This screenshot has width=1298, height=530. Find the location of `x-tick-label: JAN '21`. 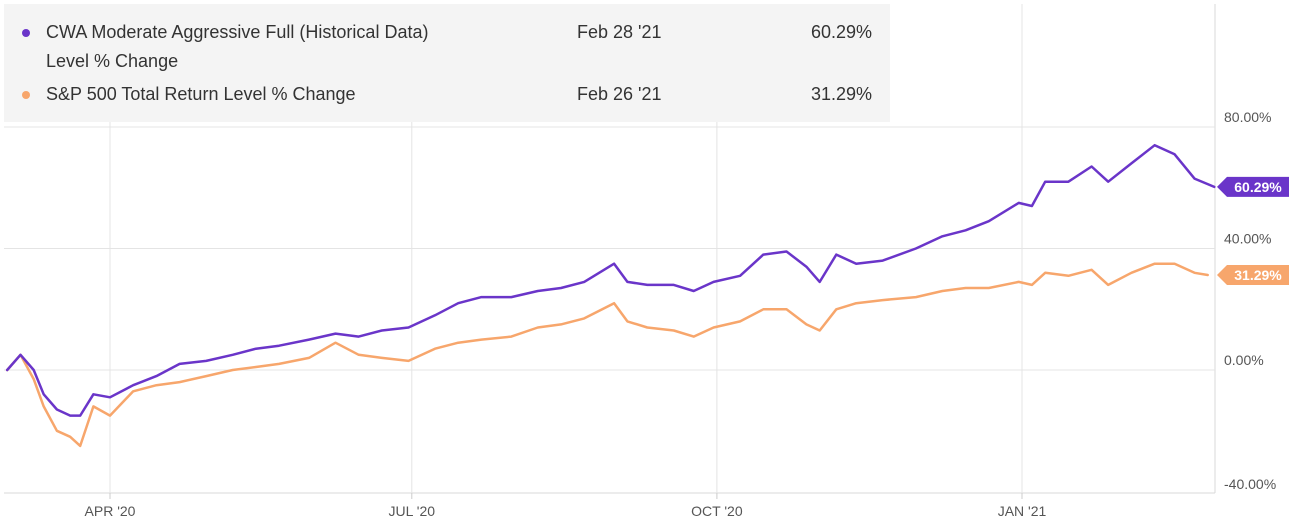

x-tick-label: JAN '21 is located at coordinates (1022, 511).